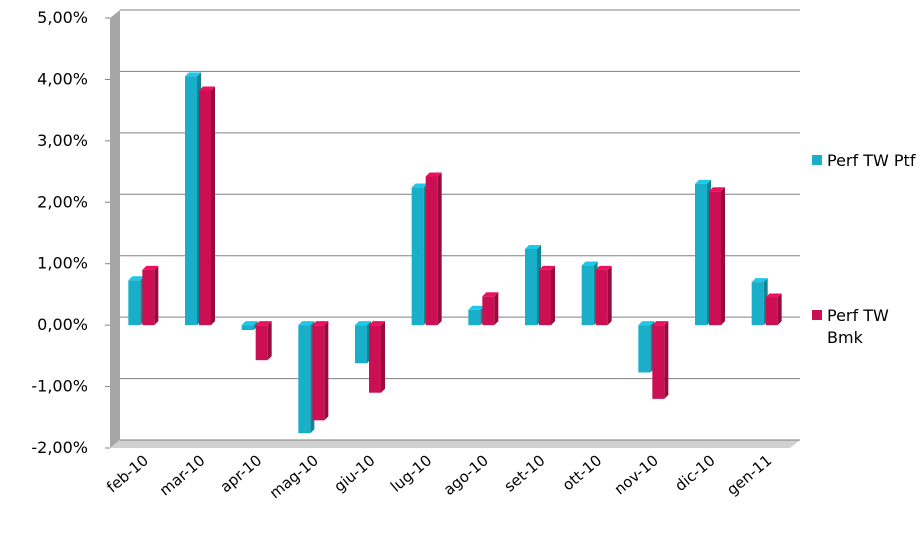 The height and width of the screenshot is (536, 922). What do you see at coordinates (62, 17) in the screenshot?
I see `y-tick-label: 5,00%` at bounding box center [62, 17].